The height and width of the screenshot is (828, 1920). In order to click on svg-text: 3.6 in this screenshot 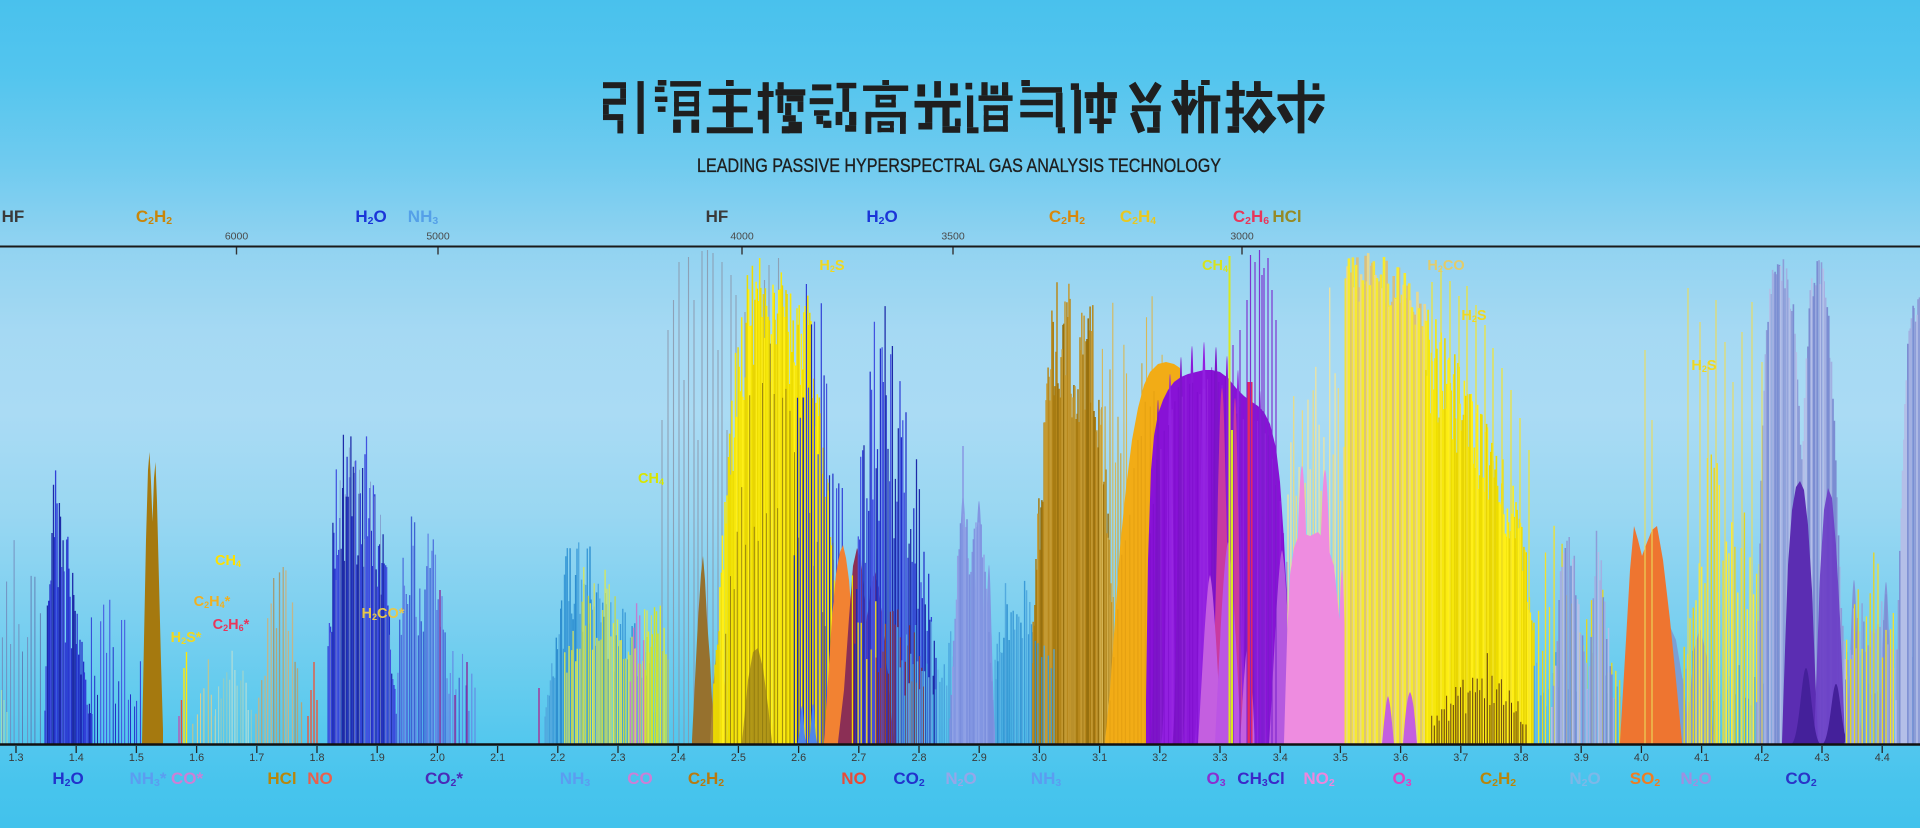, I will do `click(1400, 758)`.